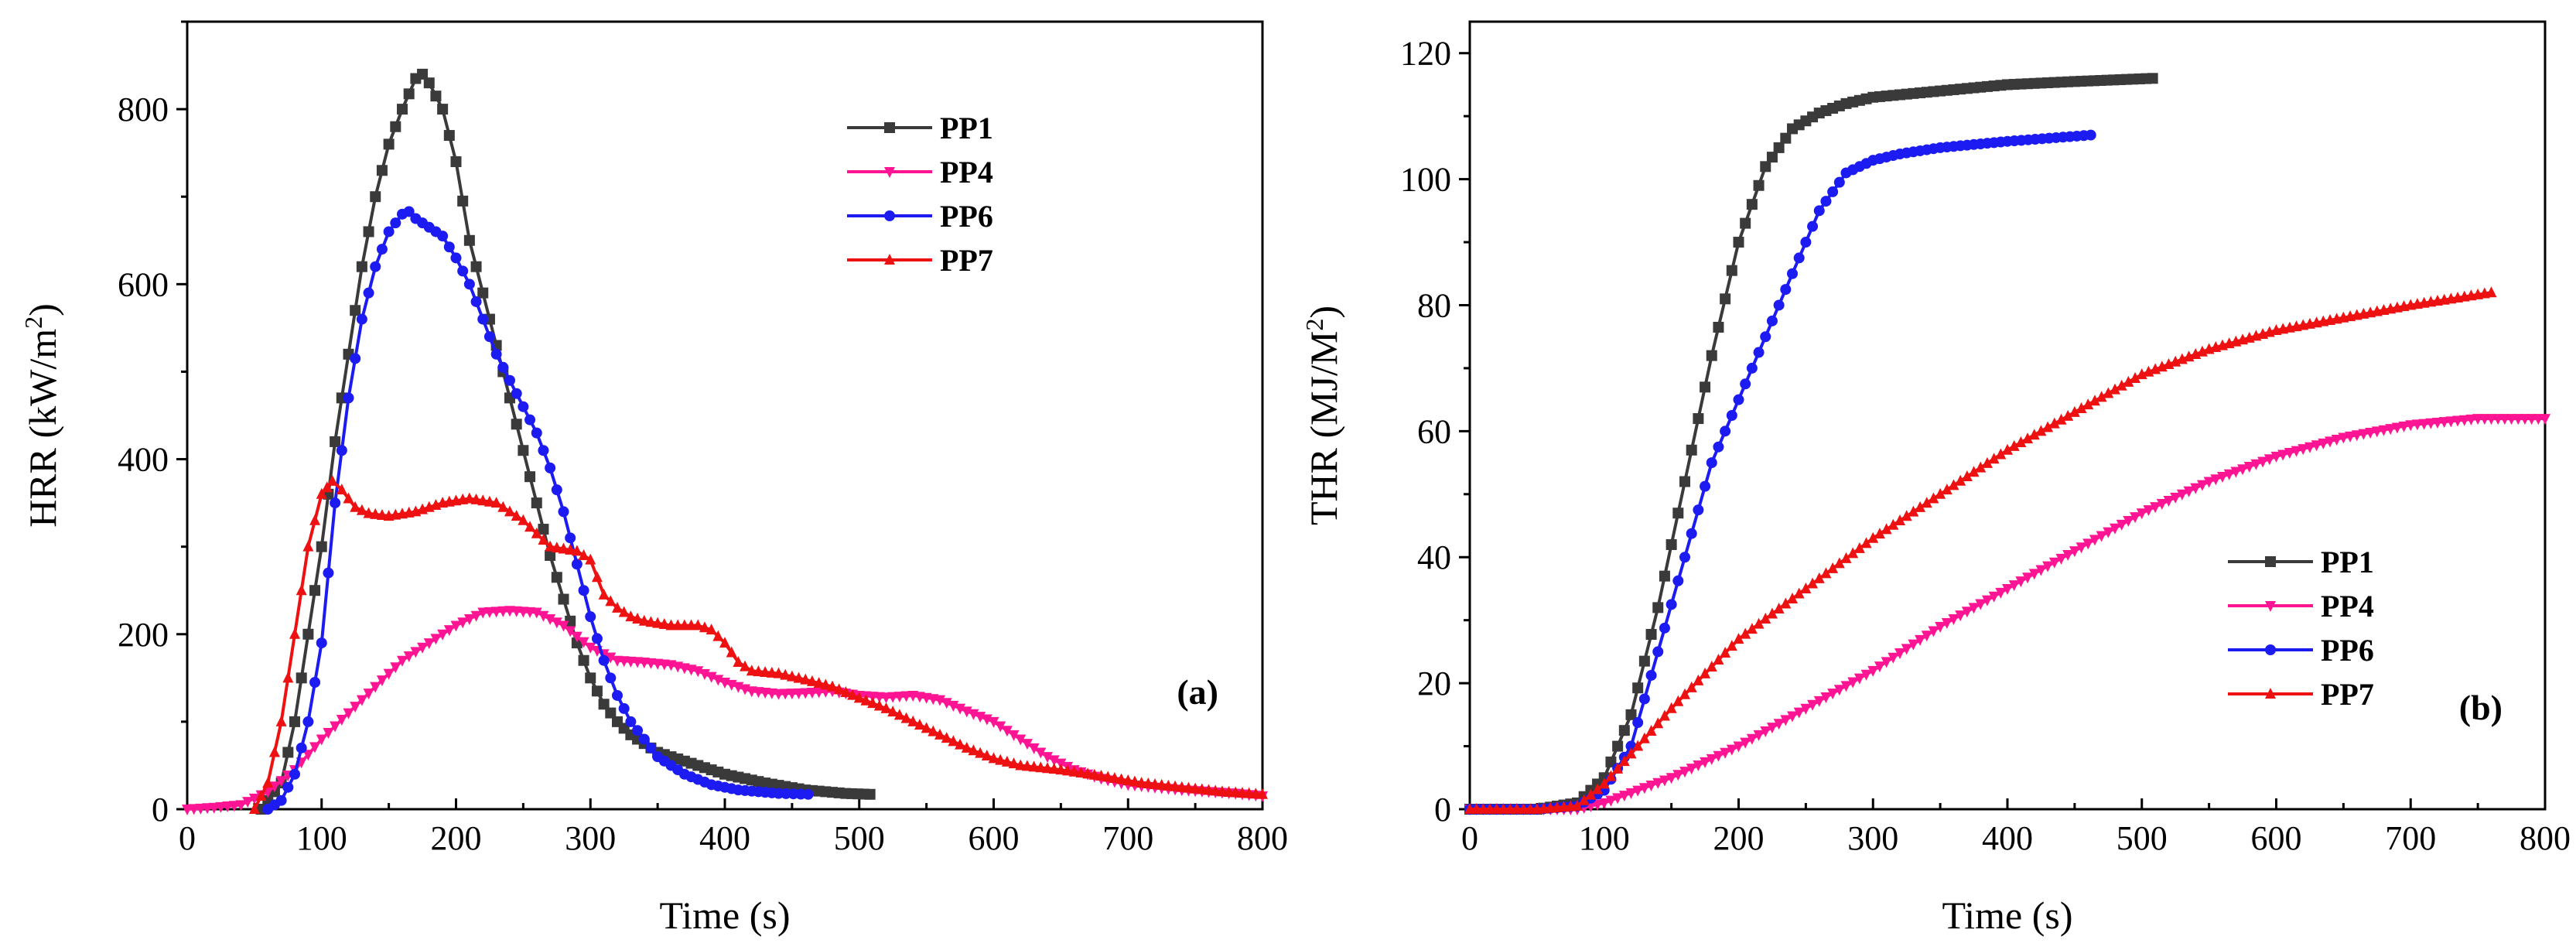 This screenshot has height=950, width=2576. Describe the element at coordinates (2007, 838) in the screenshot. I see `x-tick-label: 400` at that location.